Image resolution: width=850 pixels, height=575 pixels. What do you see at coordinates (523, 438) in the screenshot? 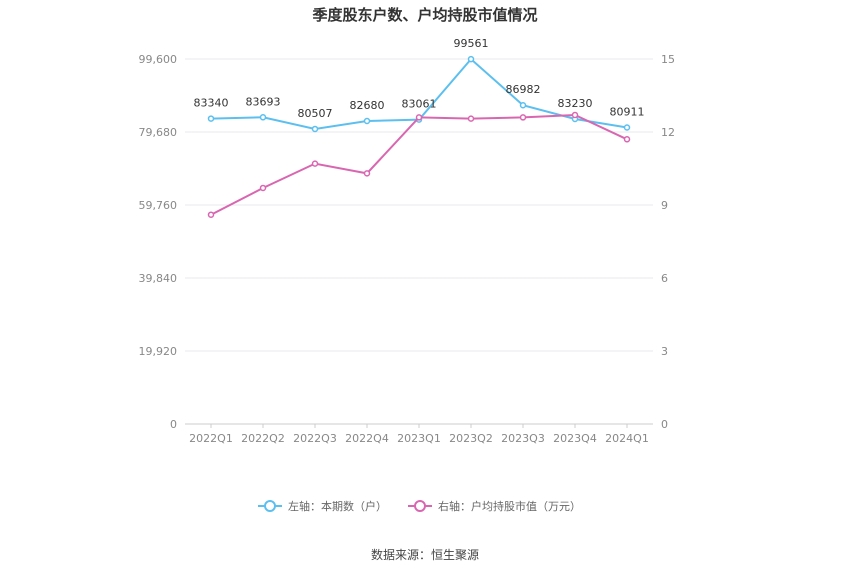
I see `x-tick-label: 2023Q3` at bounding box center [523, 438].